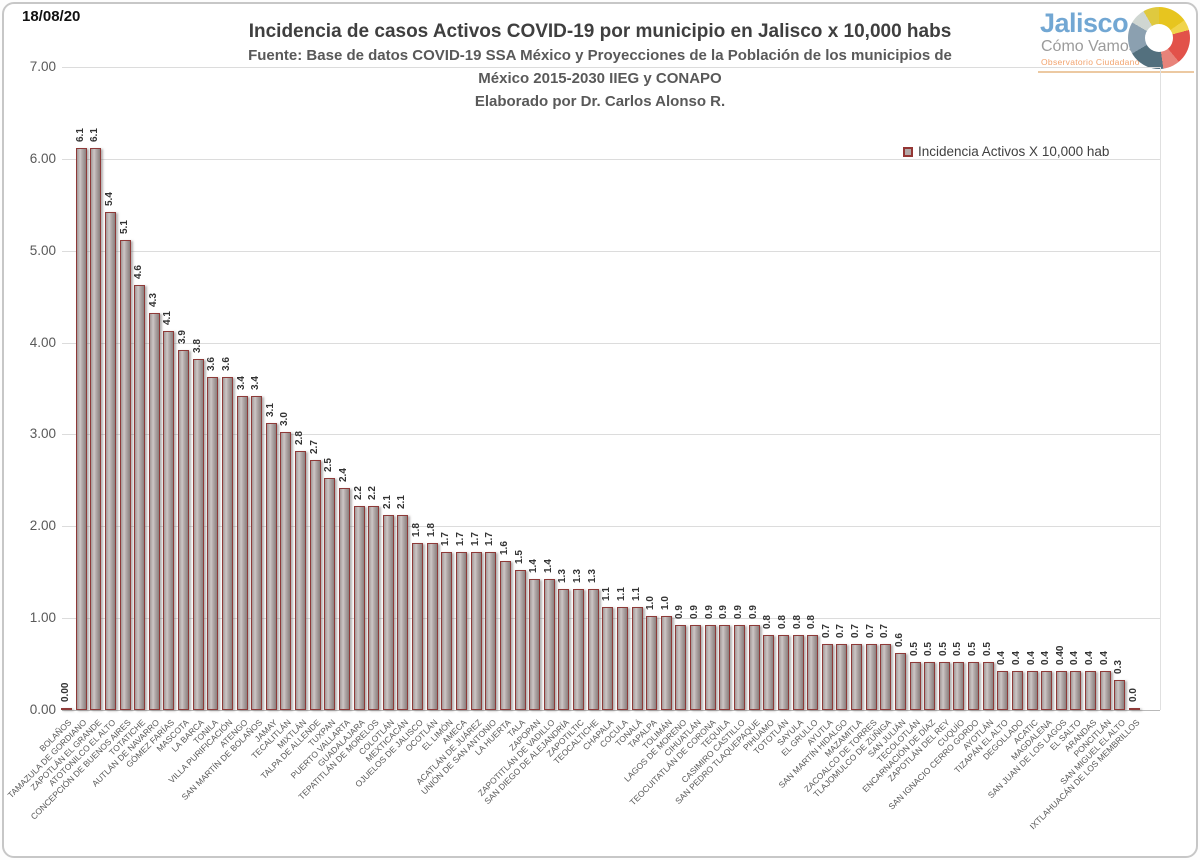 Image resolution: width=1200 pixels, height=860 pixels. Describe the element at coordinates (168, 318) in the screenshot. I see `bar-value-label: 4.1` at that location.